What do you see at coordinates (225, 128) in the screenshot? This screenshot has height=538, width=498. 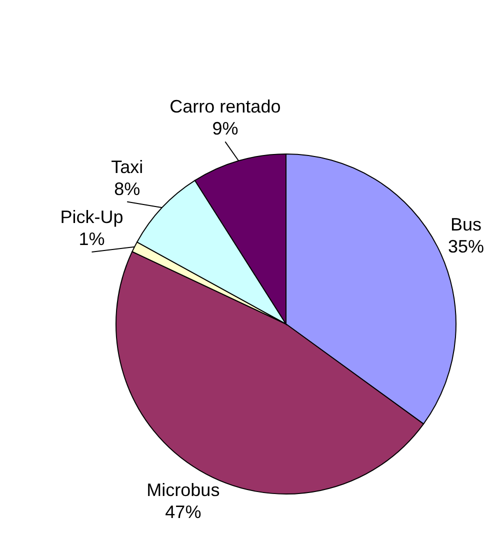 I see `data-label: 9%` at bounding box center [225, 128].